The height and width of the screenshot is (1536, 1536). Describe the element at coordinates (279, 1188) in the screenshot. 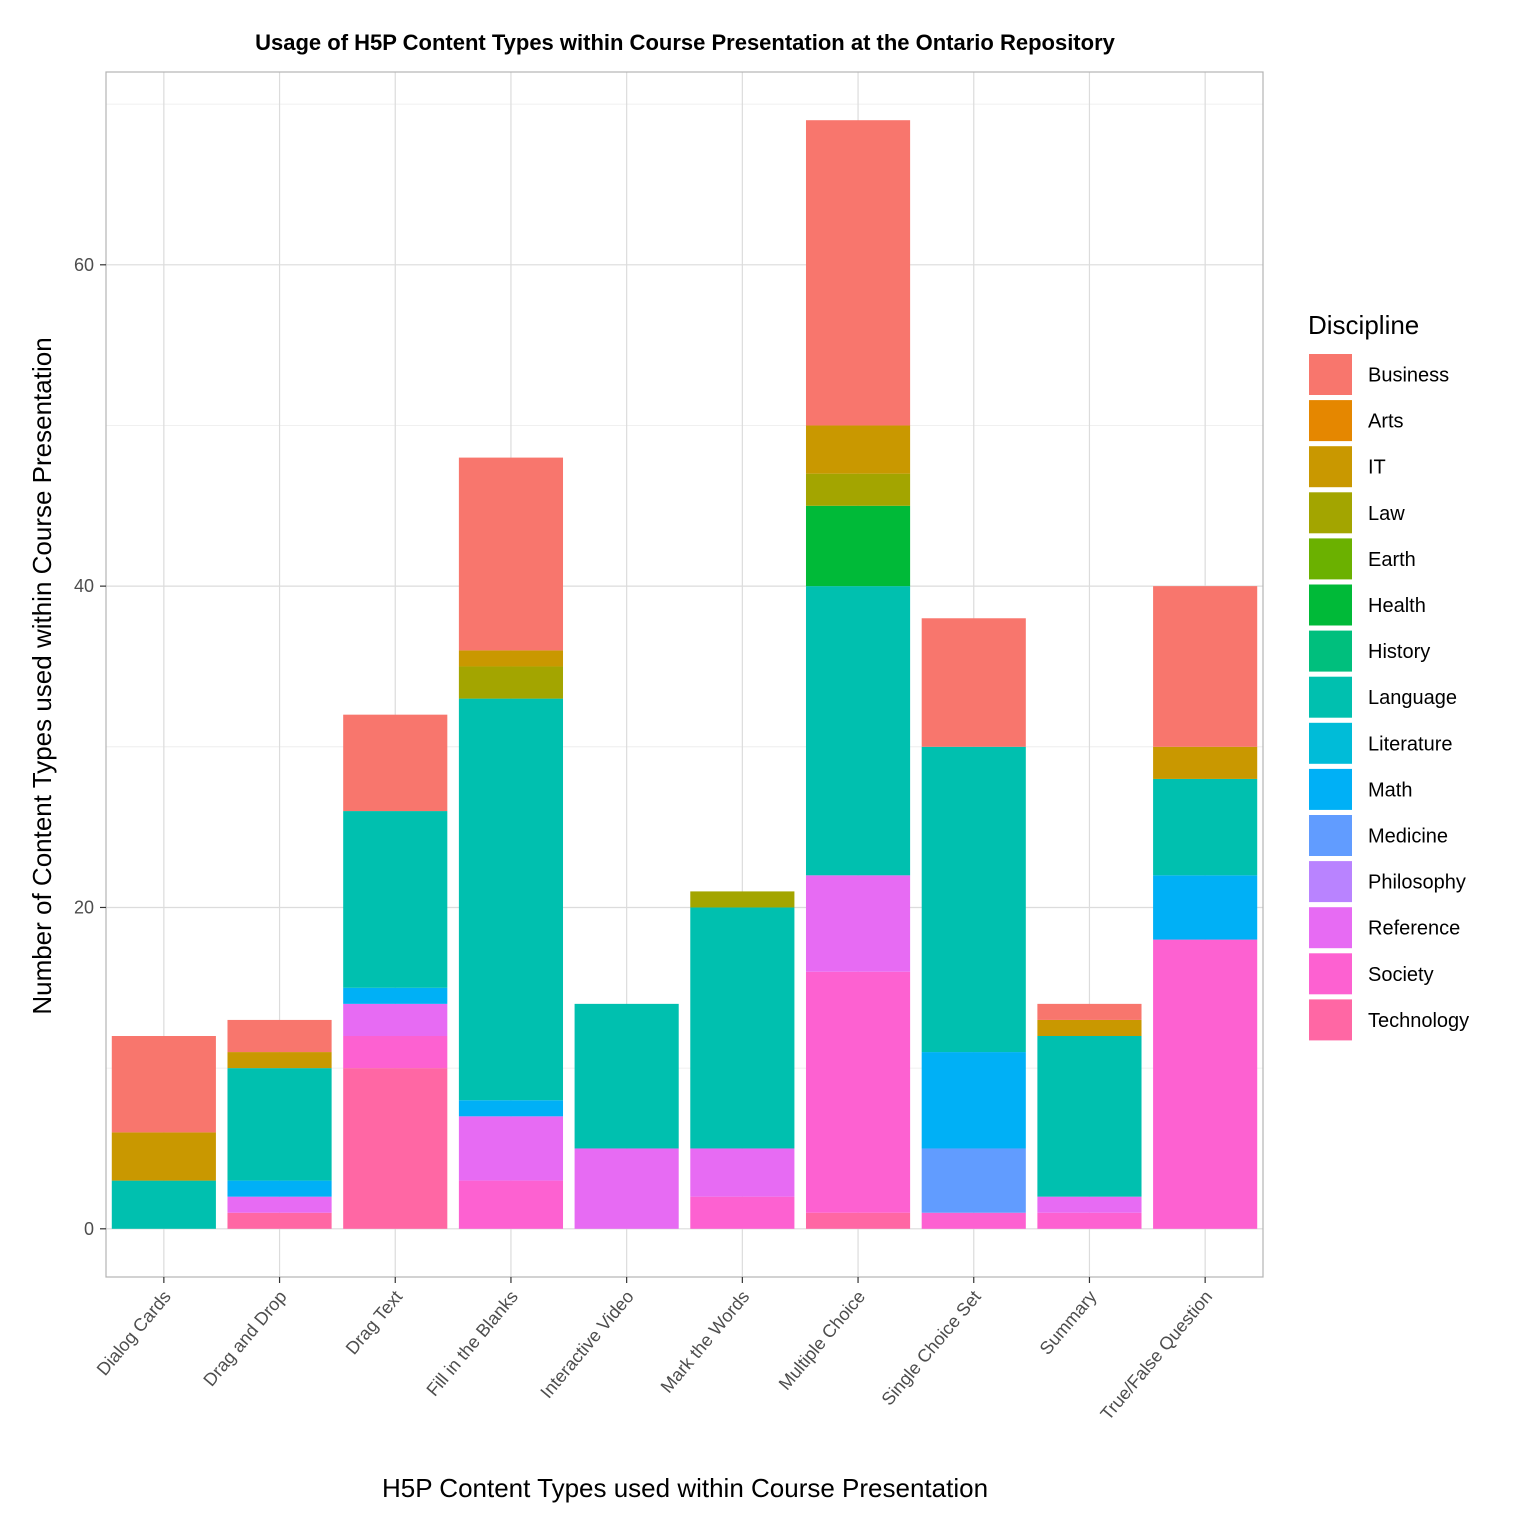

I see `bar-segment: Drag and Drop – Math: 1` at that location.